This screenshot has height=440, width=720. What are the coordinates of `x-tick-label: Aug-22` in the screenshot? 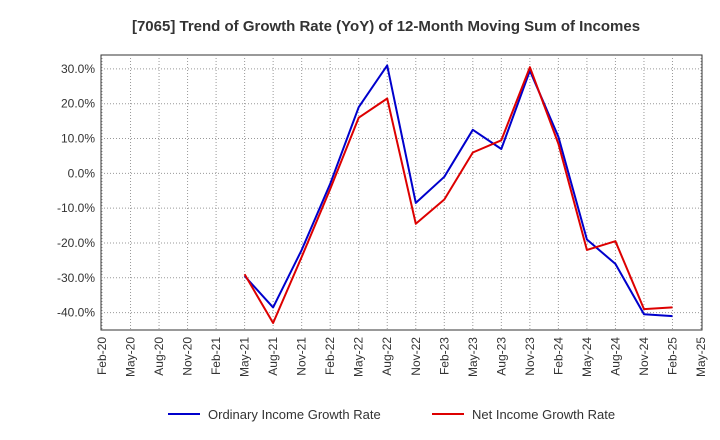 It's located at (387, 356).